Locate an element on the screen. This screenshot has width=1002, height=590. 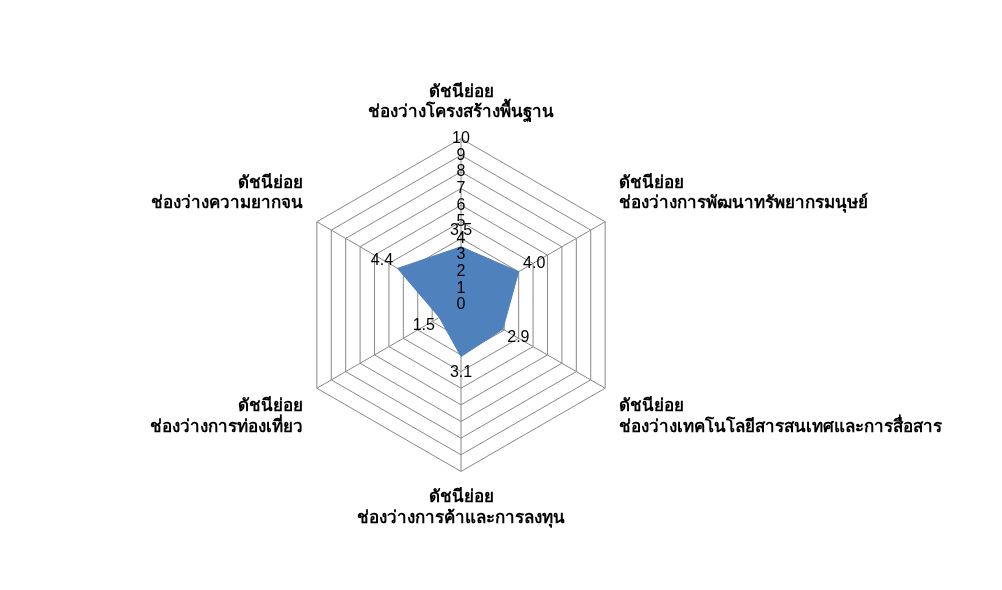
spoke-label: ดัชนีย่อย ช่องว่างโครงสร้างพื้นฐาน is located at coordinates (461, 102).